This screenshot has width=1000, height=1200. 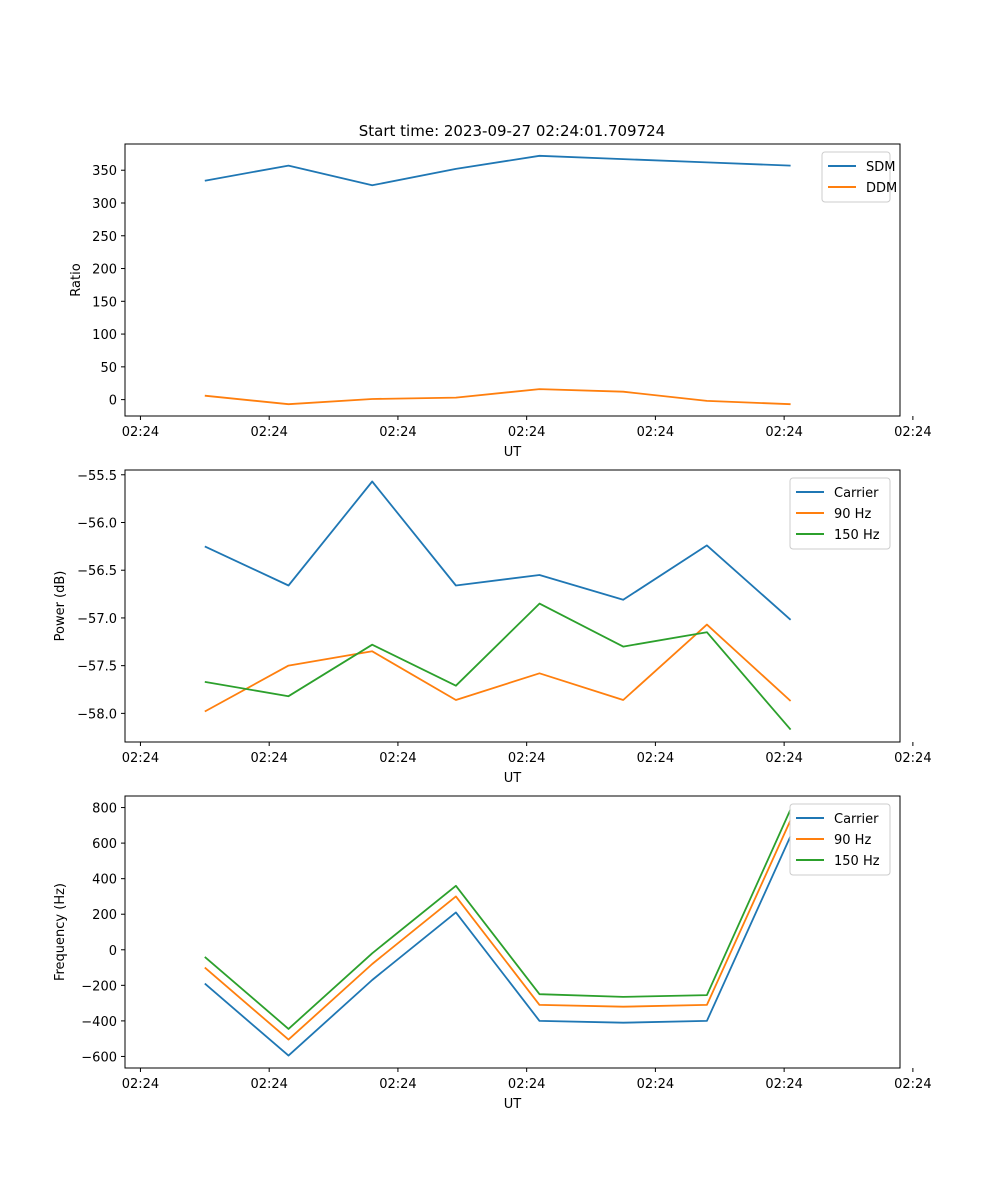 I want to click on y-tick-label: 50, so click(x=108, y=368).